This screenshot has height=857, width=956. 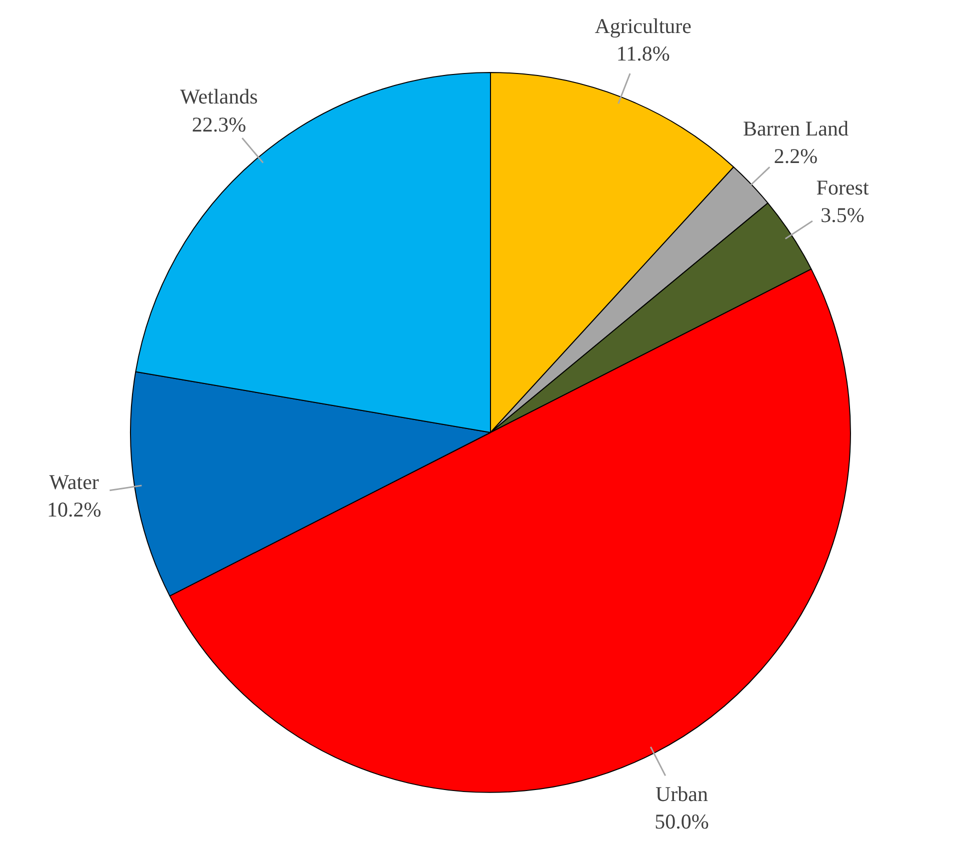 I want to click on slice-label: Urban, so click(x=681, y=794).